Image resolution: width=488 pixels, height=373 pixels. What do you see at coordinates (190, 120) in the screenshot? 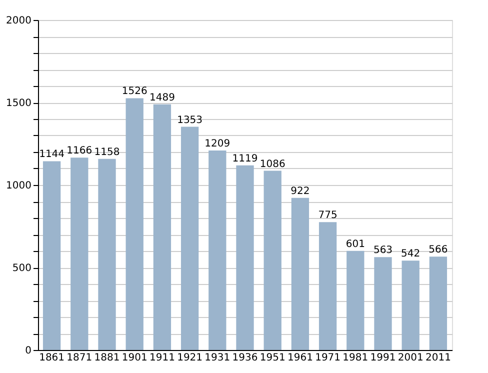
I see `data-label: 1353` at bounding box center [190, 120].